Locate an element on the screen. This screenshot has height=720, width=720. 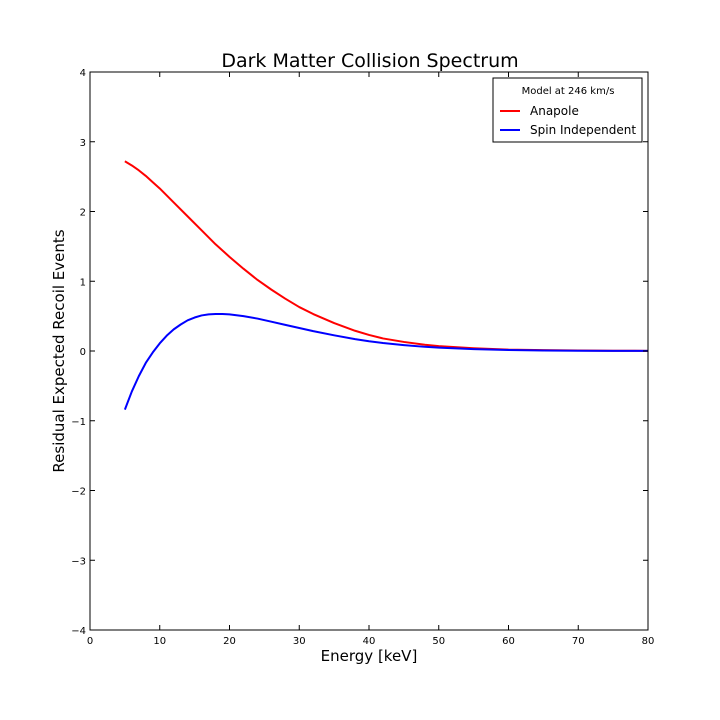
x-tick-label: 0 is located at coordinates (90, 641).